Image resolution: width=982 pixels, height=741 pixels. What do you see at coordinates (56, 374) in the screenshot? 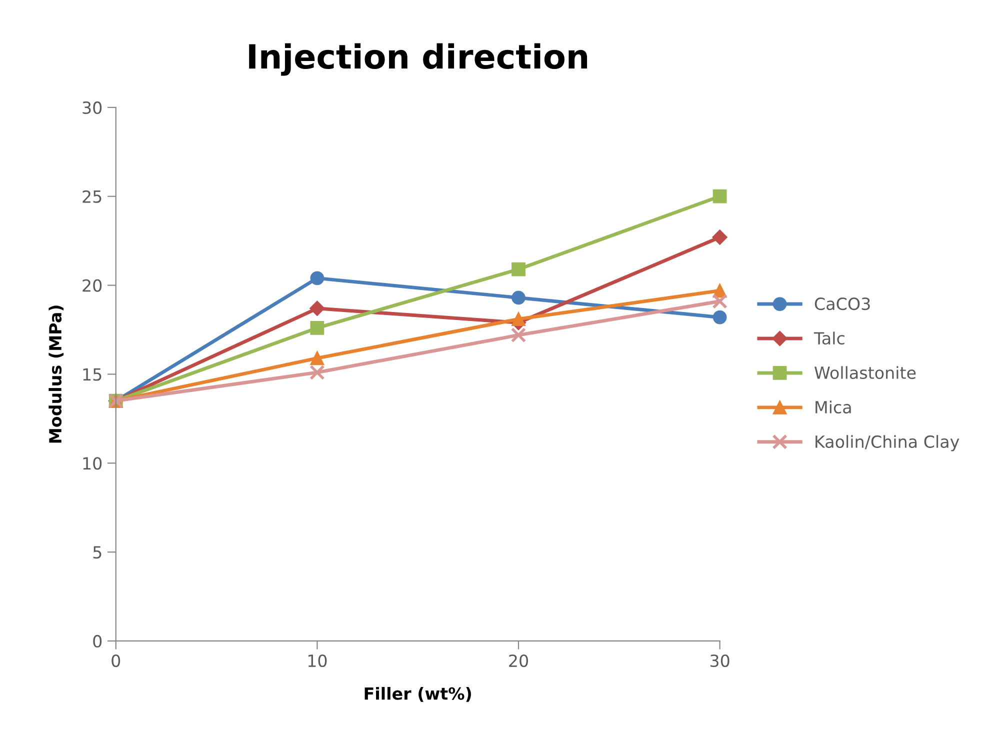
I see `y-axis-title: Modulus (MPa)` at bounding box center [56, 374].